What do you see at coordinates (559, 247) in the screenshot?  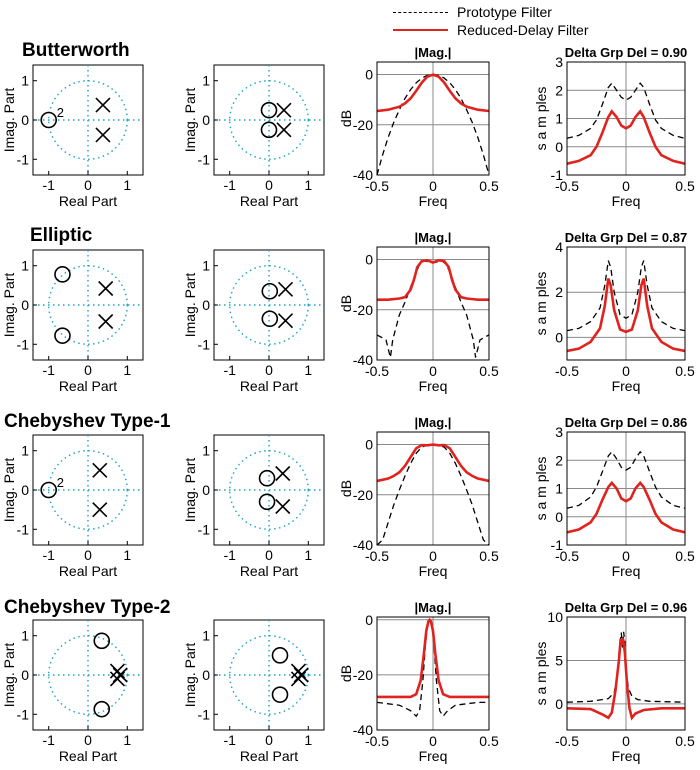 I see `delay-ytick-label-1: 4` at bounding box center [559, 247].